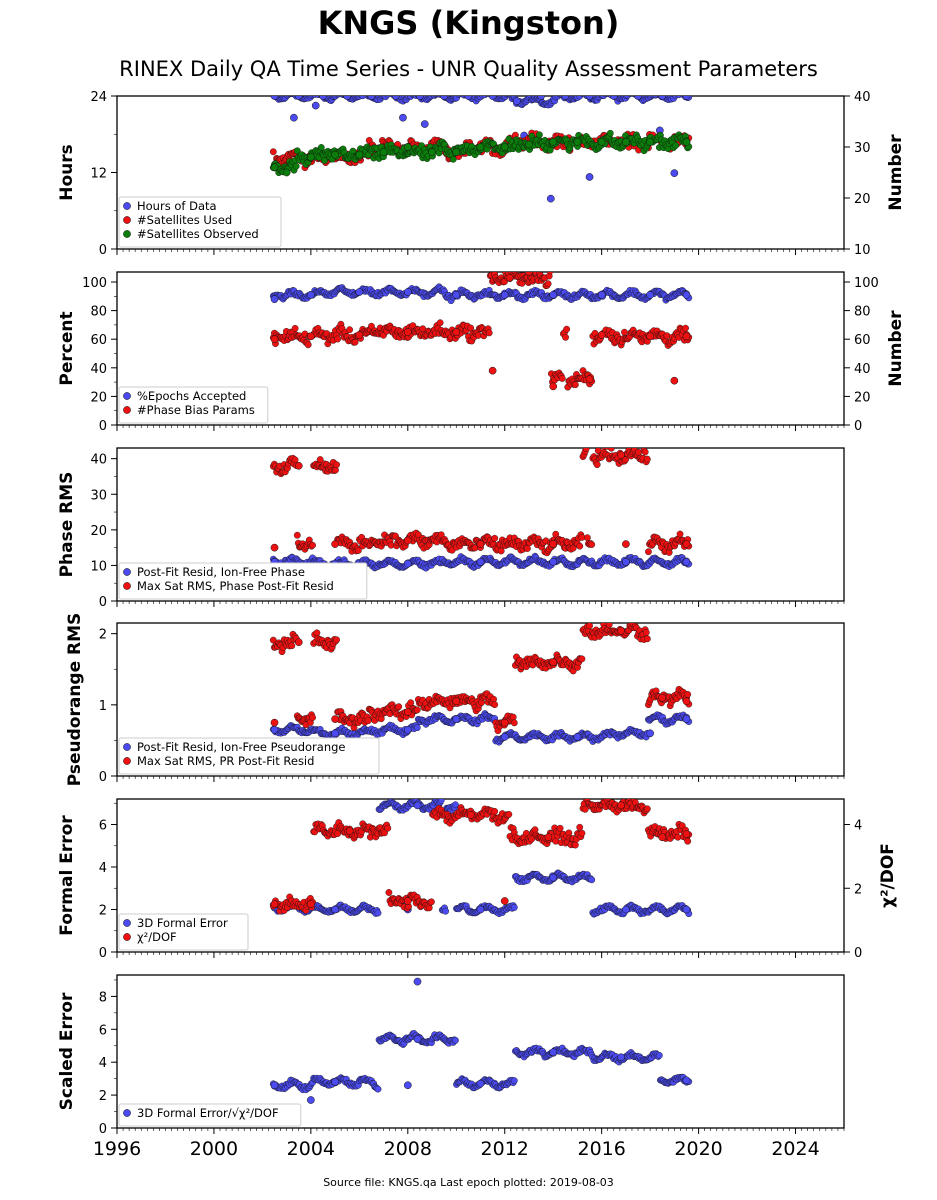 Image resolution: width=937 pixels, height=1200 pixels. Describe the element at coordinates (888, 875) in the screenshot. I see `y-right-axis-label: χ²/DOF` at that location.